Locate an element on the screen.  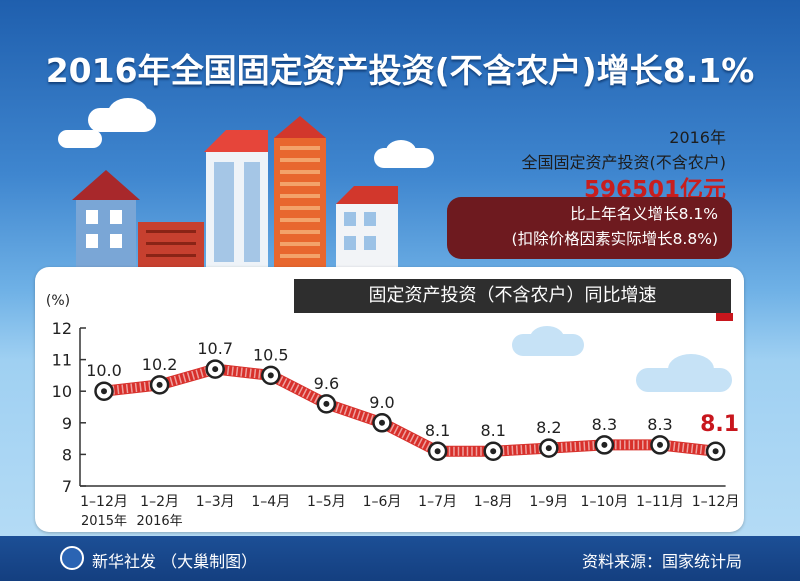
y-tick-label: 12 is located at coordinates (62, 328).